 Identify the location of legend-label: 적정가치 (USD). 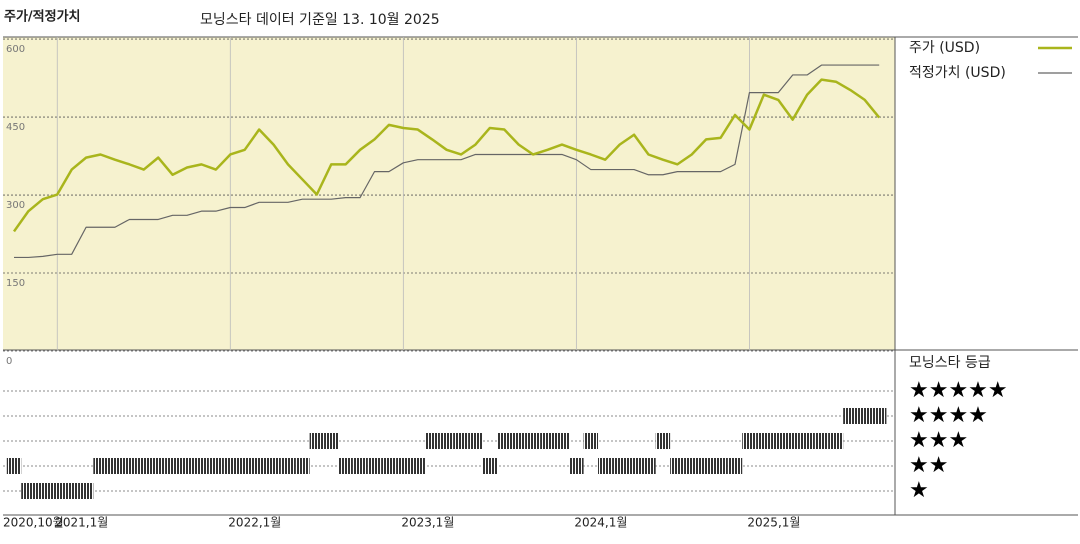
(957, 73).